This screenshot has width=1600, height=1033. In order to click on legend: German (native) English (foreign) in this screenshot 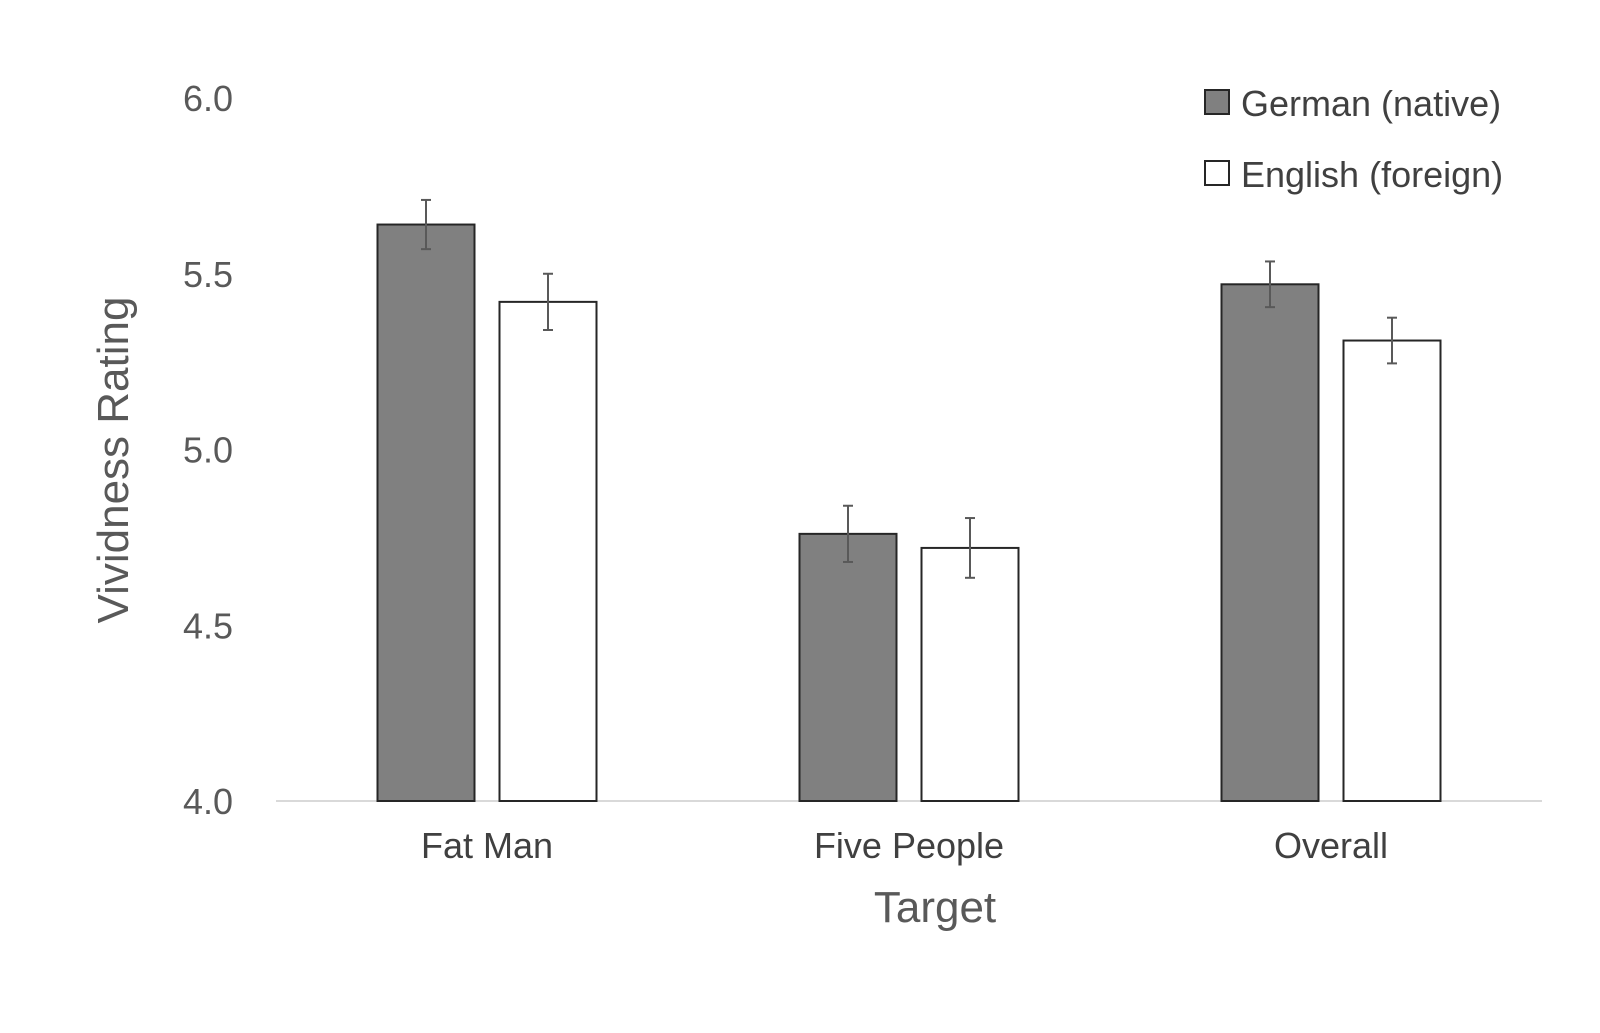, I will do `click(1353, 139)`.